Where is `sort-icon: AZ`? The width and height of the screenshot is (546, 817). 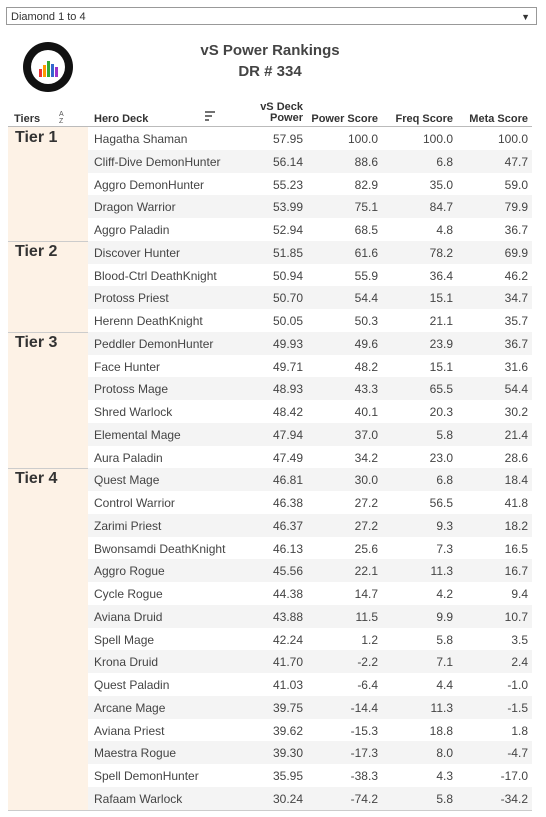 sort-icon: AZ is located at coordinates (63, 117).